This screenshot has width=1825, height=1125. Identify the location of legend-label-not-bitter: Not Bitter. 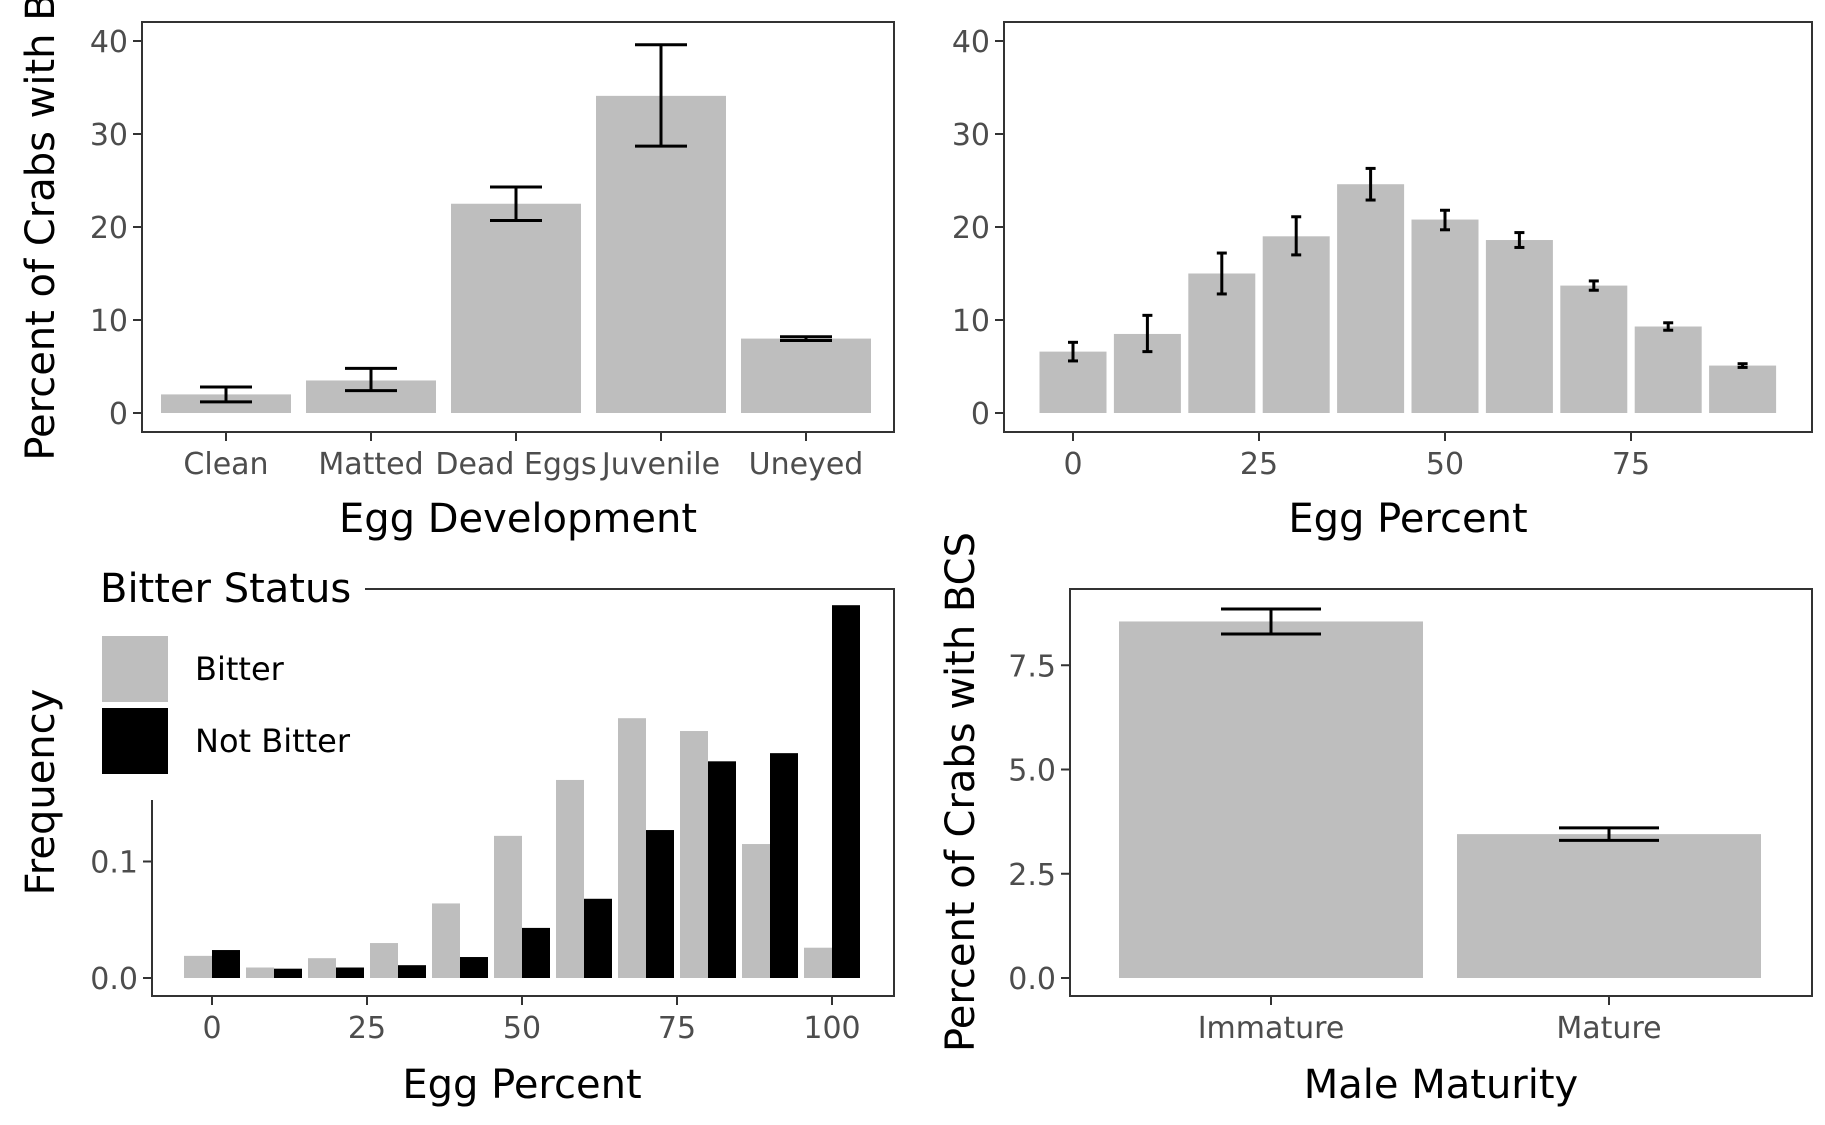
(273, 741).